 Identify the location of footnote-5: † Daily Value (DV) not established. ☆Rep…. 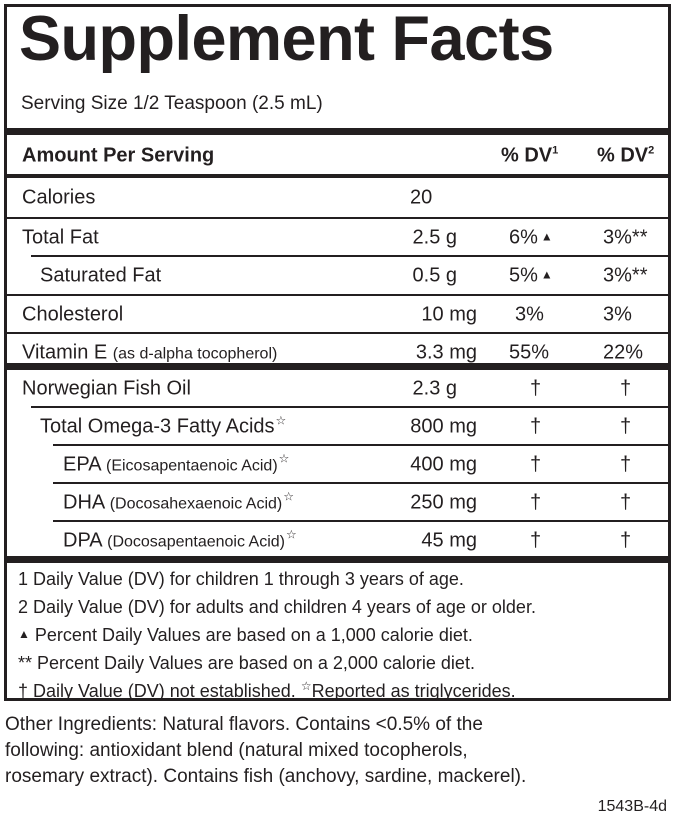
(267, 690).